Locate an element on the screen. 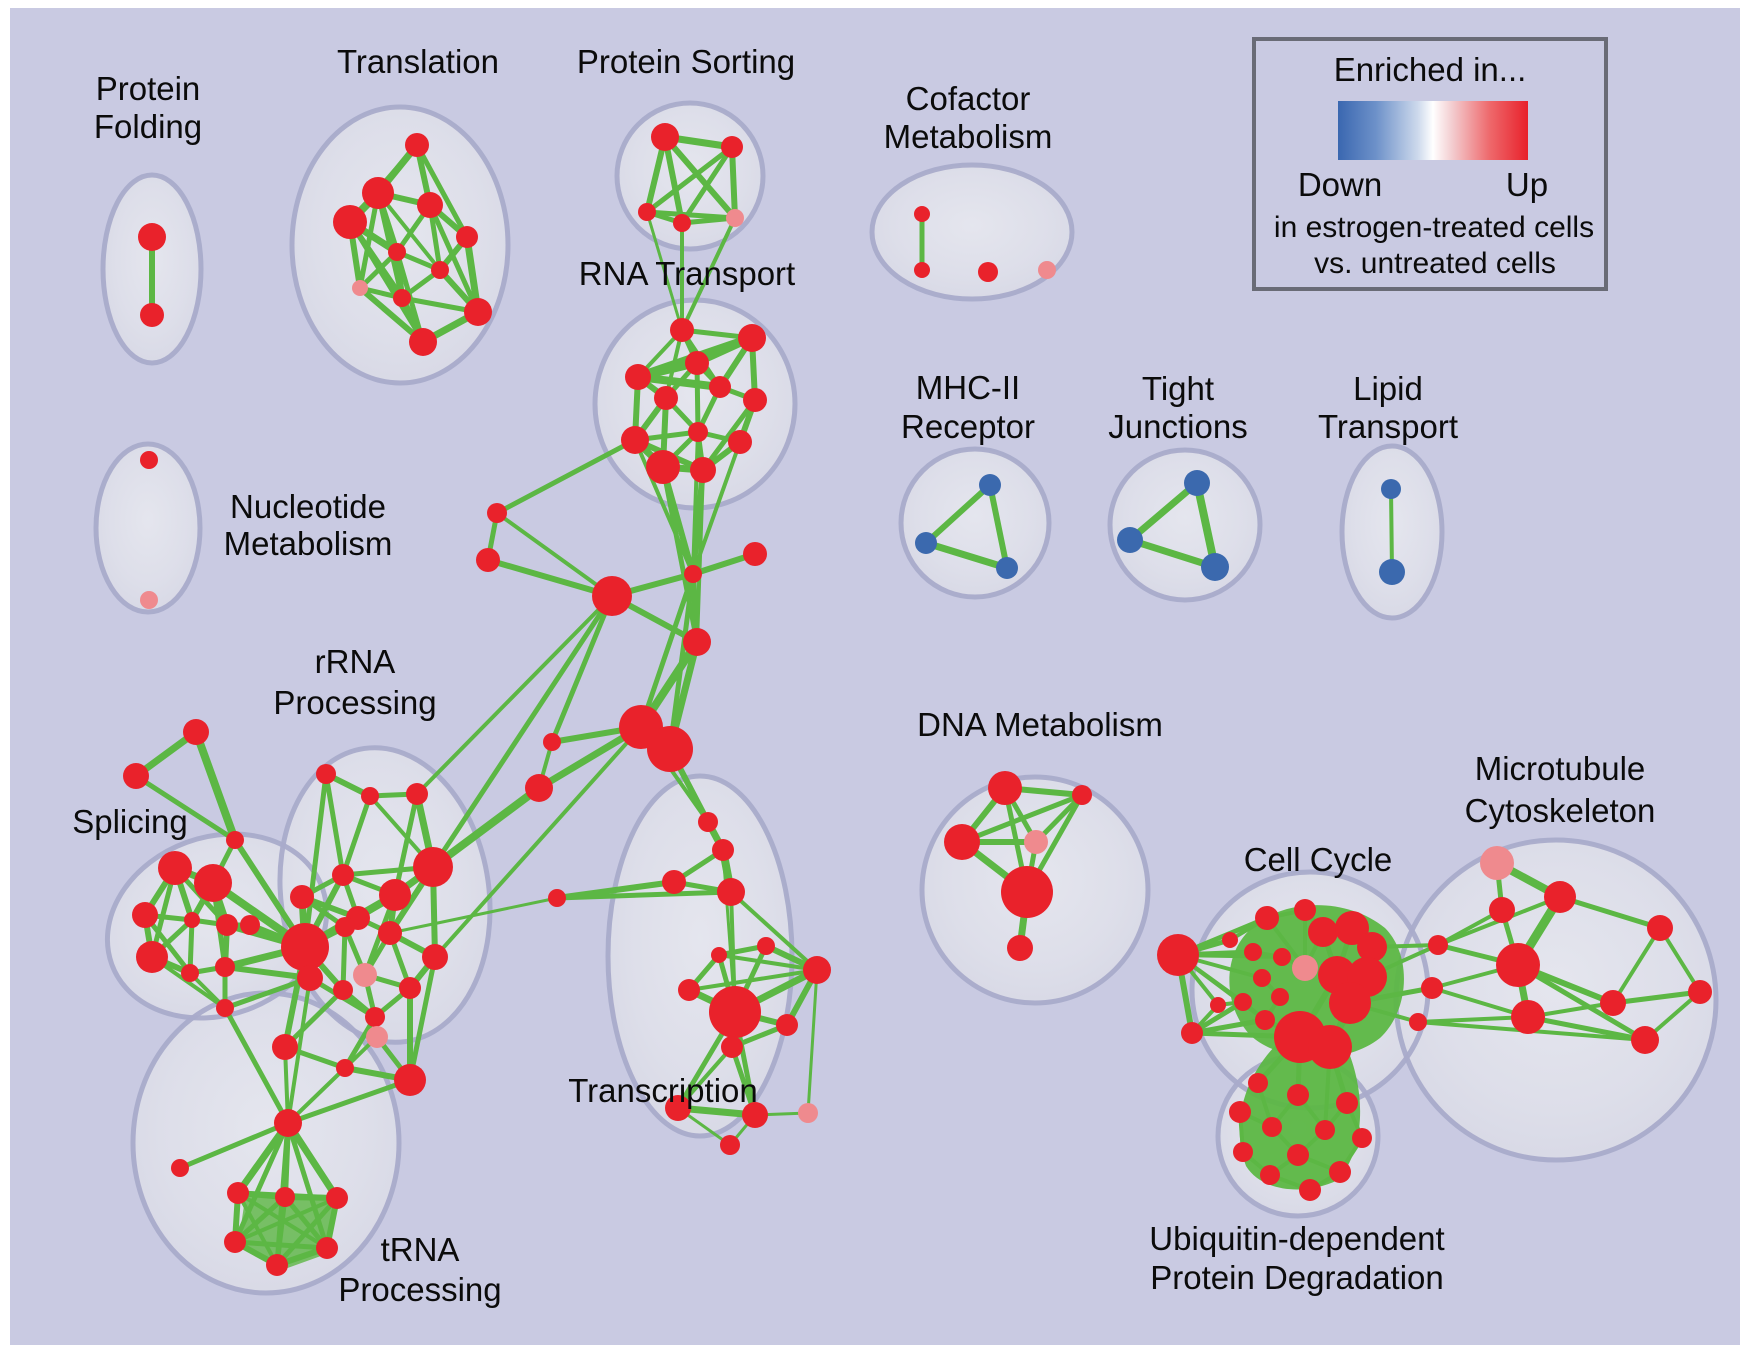 The height and width of the screenshot is (1360, 1750). gene-set-node-mtP is located at coordinates (1497, 863).